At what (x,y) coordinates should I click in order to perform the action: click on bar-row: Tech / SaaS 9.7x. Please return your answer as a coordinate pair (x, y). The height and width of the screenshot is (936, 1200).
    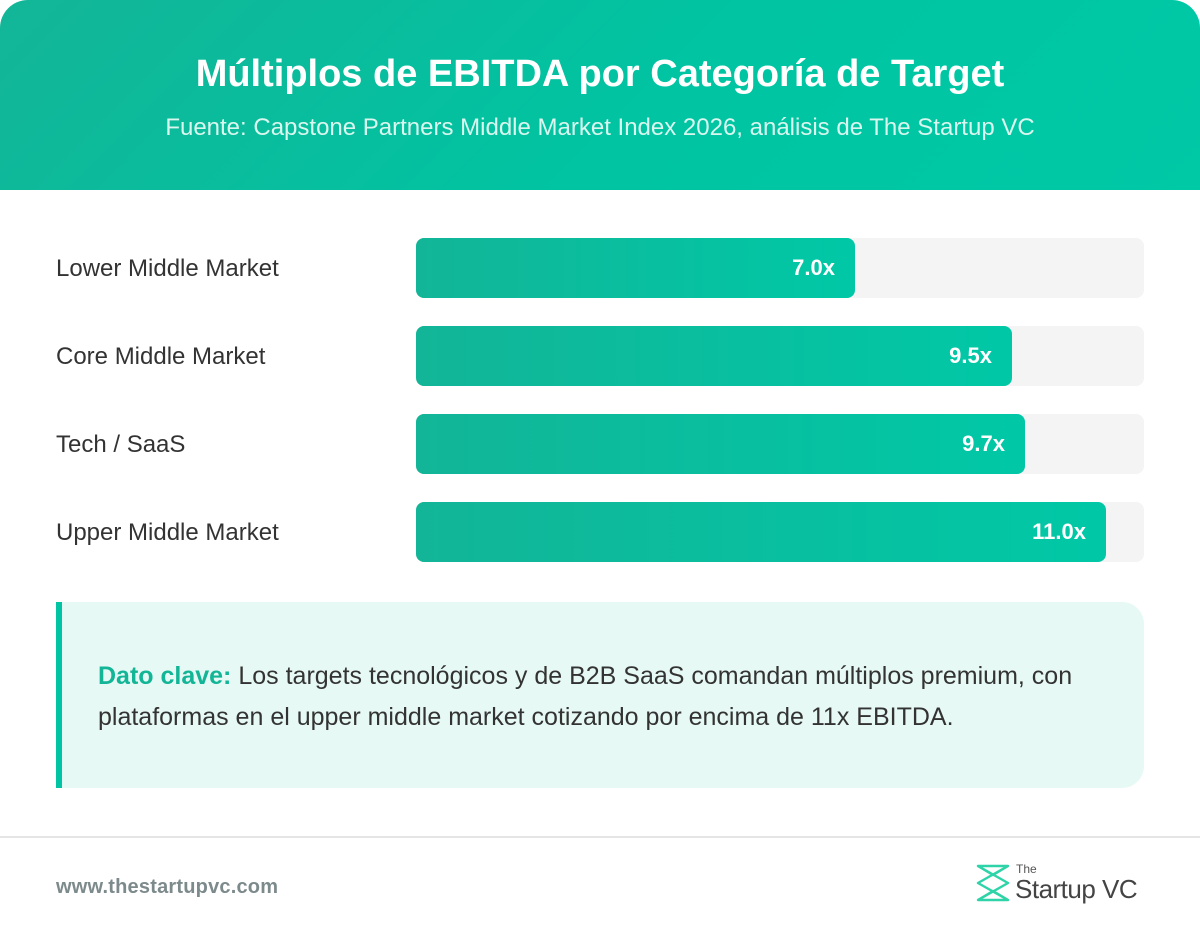
    Looking at the image, I should click on (600, 444).